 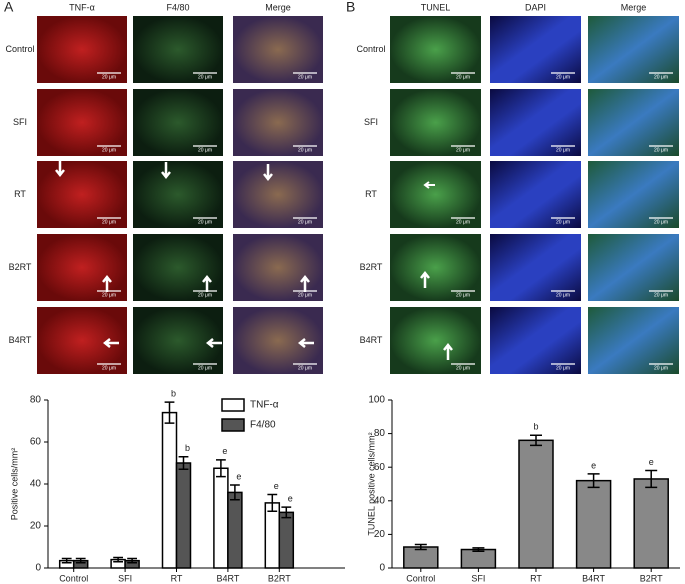 What do you see at coordinates (371, 483) in the screenshot?
I see `y-axis-label: TUNEL positive cells/mm²` at bounding box center [371, 483].